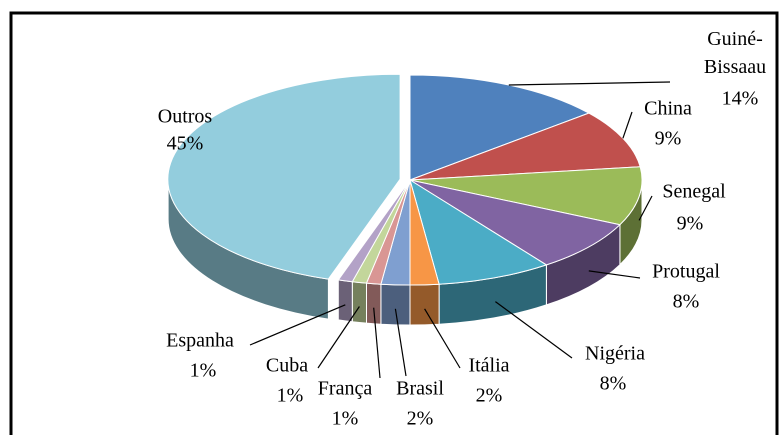 The width and height of the screenshot is (782, 435). What do you see at coordinates (488, 366) in the screenshot?
I see `slice-label: Itália` at bounding box center [488, 366].